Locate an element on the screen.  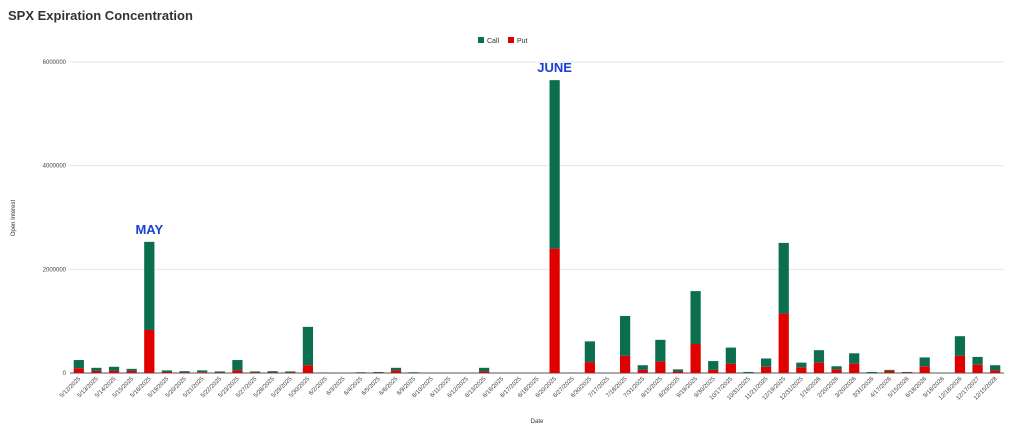
legend-swatch-call is located at coordinates (481, 40).